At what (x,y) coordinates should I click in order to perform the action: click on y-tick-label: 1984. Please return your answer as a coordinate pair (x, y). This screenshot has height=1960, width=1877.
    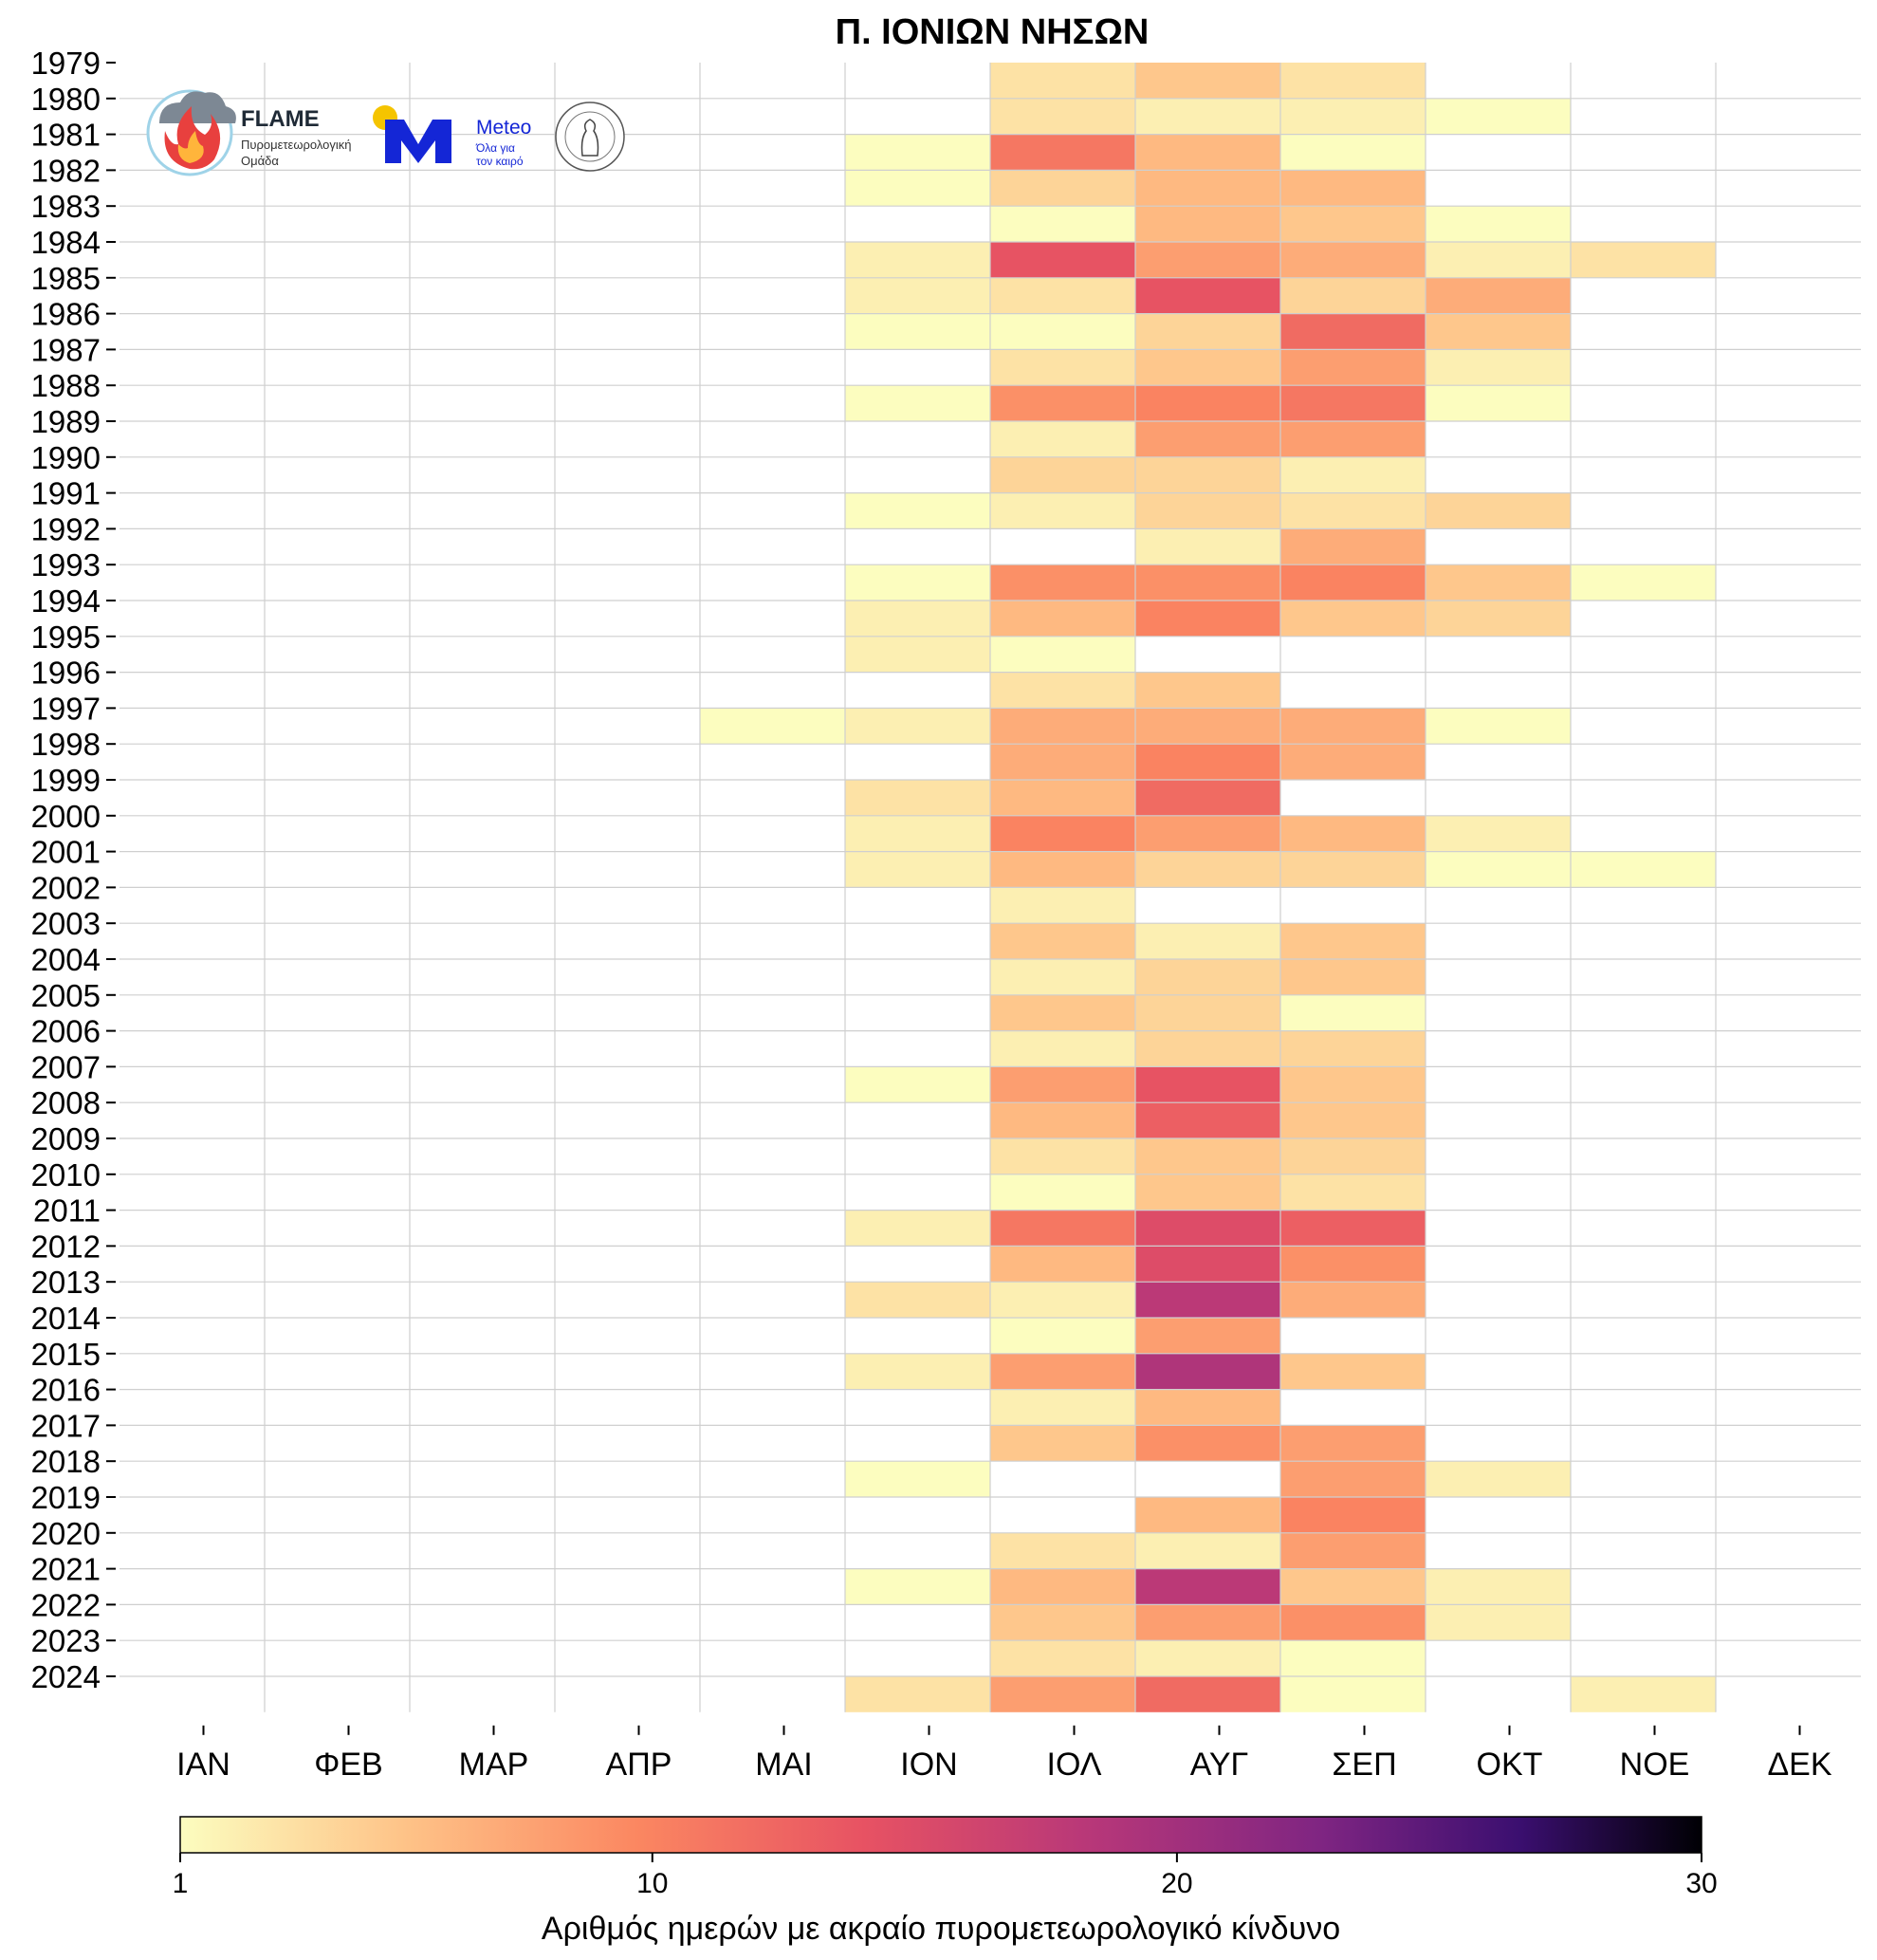
    Looking at the image, I should click on (66, 243).